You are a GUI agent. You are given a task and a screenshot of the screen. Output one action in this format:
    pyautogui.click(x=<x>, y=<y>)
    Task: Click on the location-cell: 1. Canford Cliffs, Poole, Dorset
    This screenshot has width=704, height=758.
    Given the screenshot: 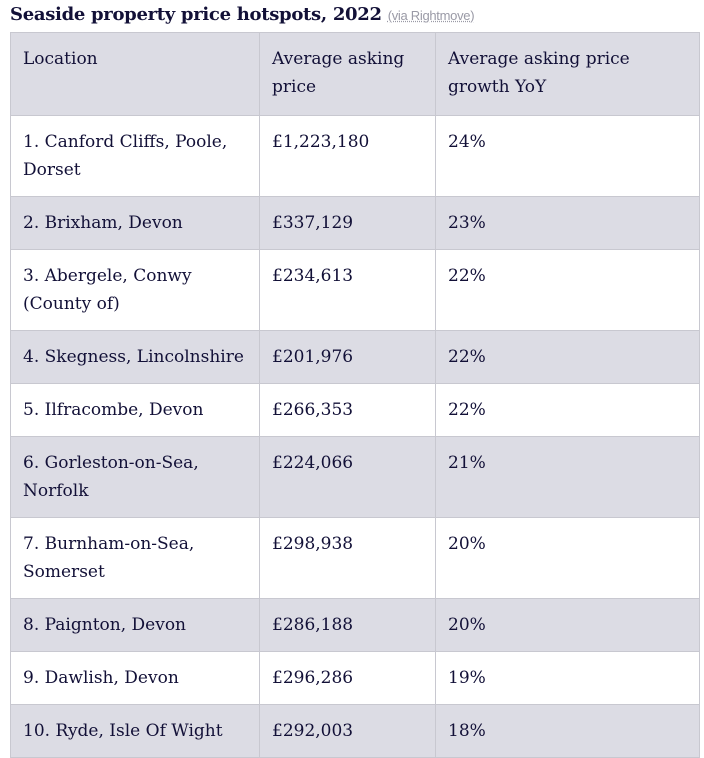 What is the action you would take?
    pyautogui.click(x=135, y=156)
    